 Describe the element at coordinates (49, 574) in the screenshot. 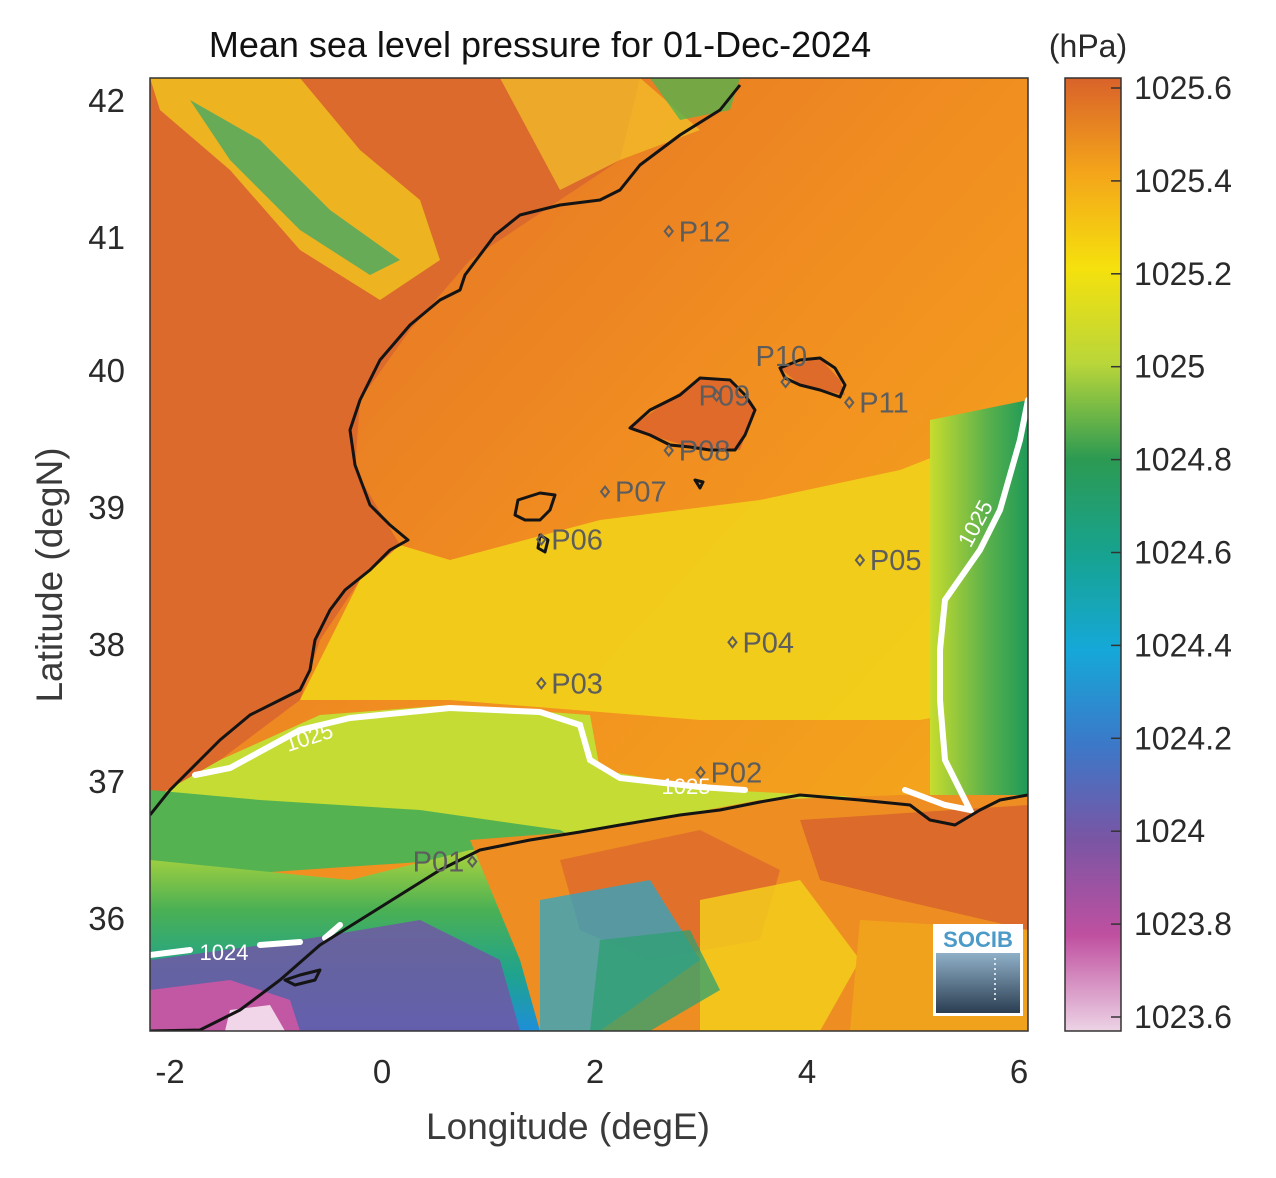

I see `y-axis-label: Latitude (degN)` at that location.